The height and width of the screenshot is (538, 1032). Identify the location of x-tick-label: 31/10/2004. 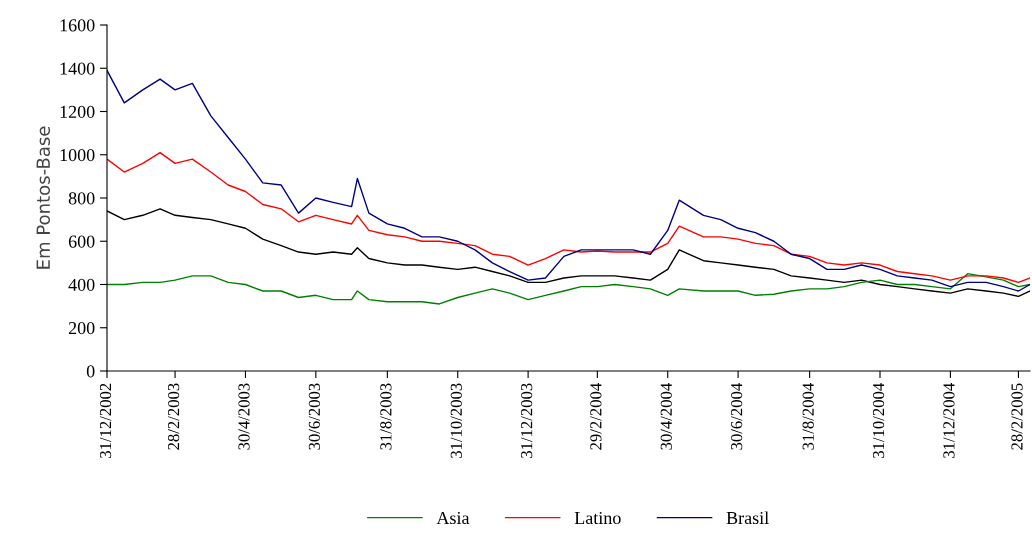
(878, 420).